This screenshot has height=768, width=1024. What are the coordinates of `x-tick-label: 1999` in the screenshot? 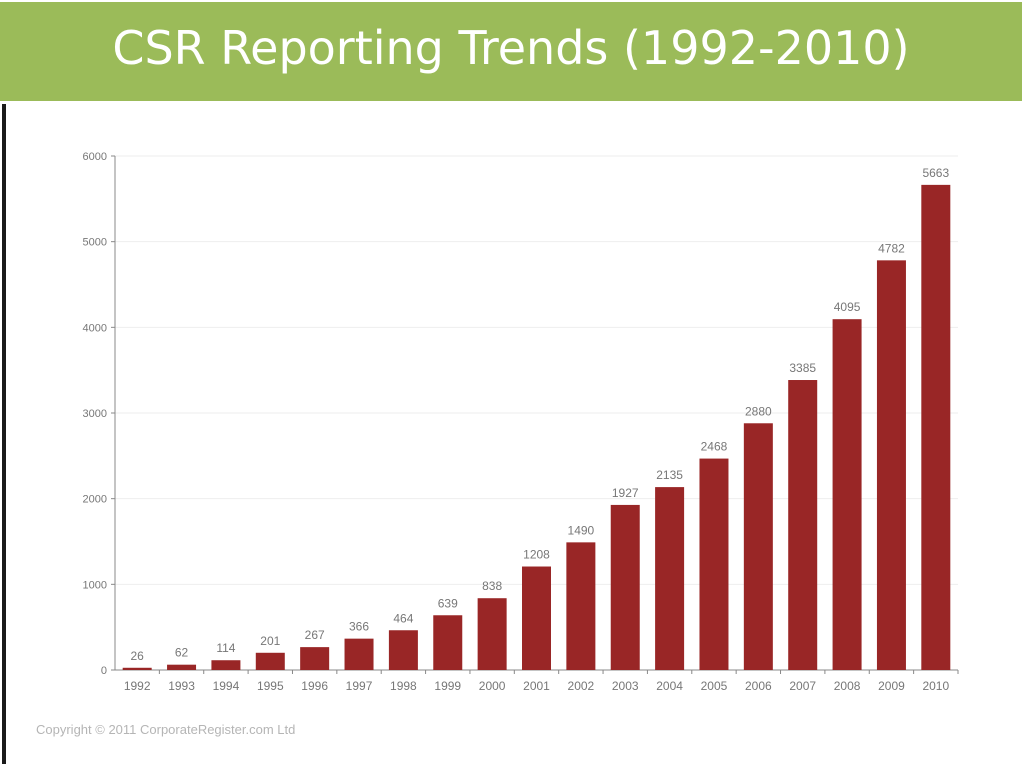 It's located at (447, 686).